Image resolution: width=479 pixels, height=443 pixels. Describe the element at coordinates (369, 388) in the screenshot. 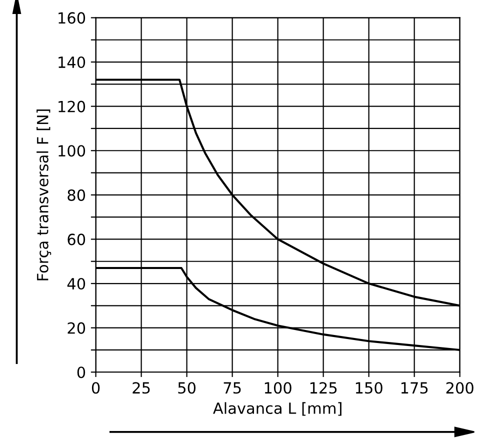

I see `x-tick-label: 150` at that location.